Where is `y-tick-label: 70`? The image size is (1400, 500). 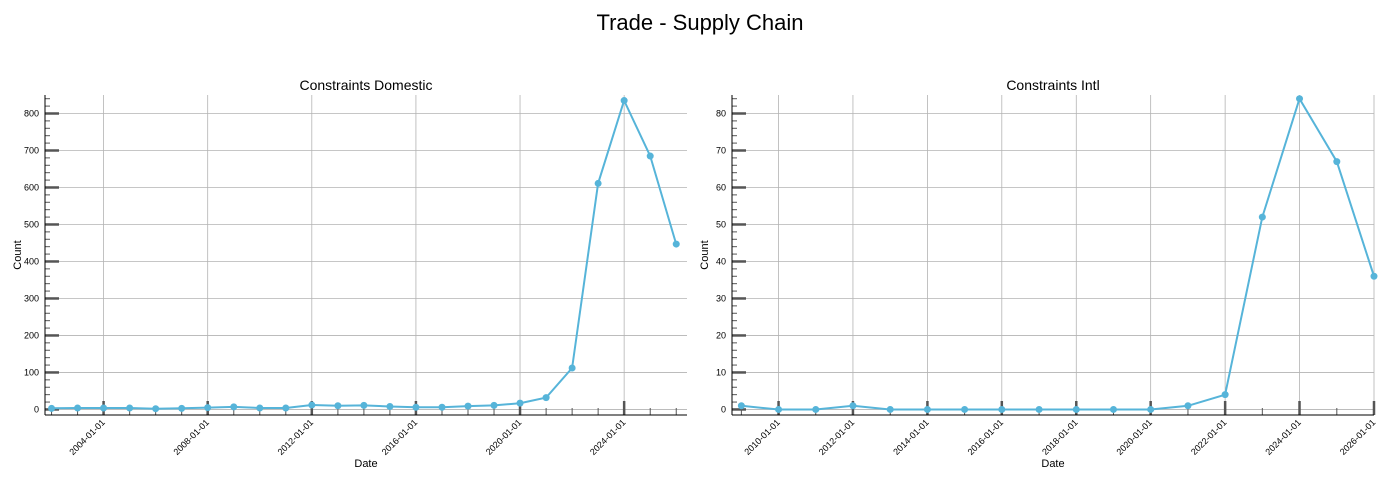 y-tick-label: 70 is located at coordinates (721, 150).